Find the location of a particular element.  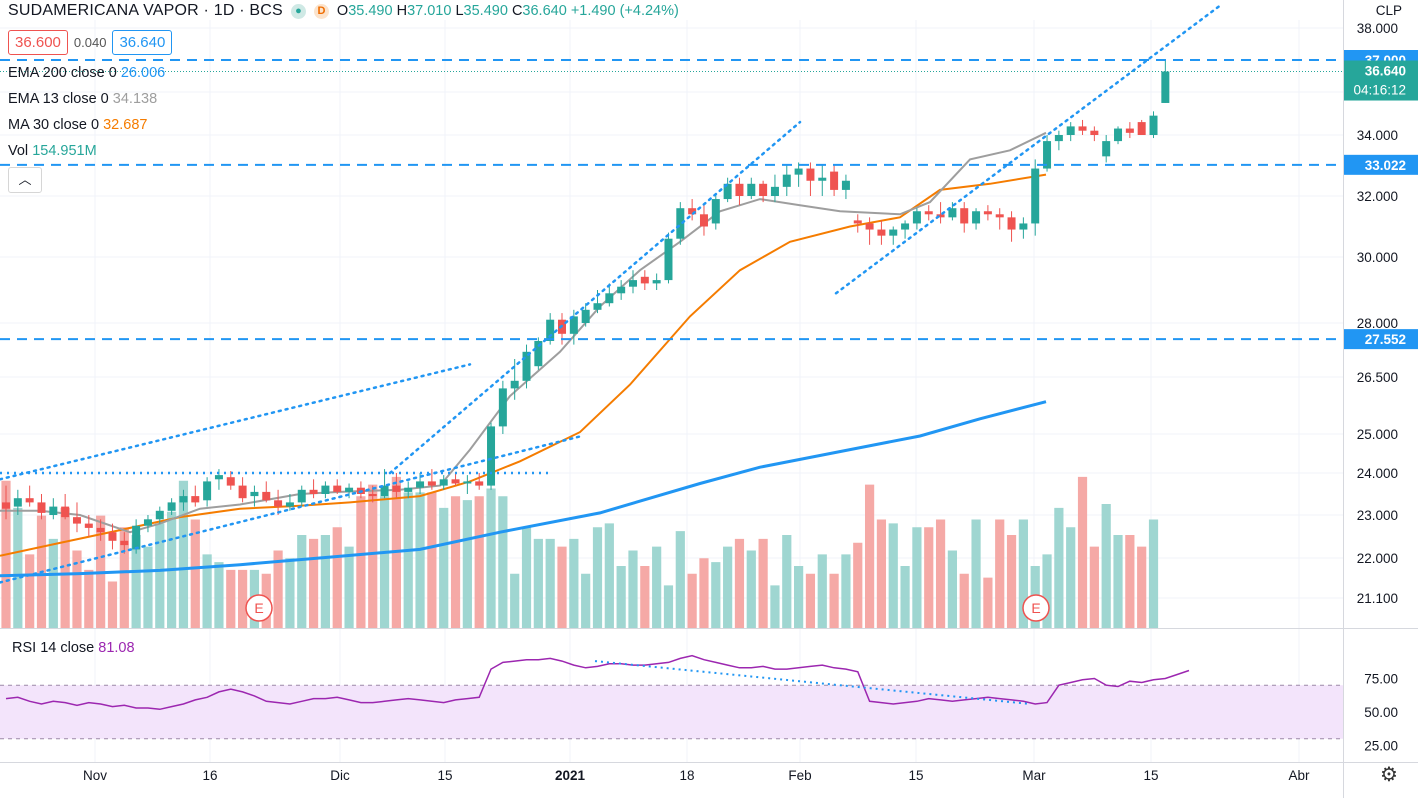

currency-label: CLP is located at coordinates (1389, 10).